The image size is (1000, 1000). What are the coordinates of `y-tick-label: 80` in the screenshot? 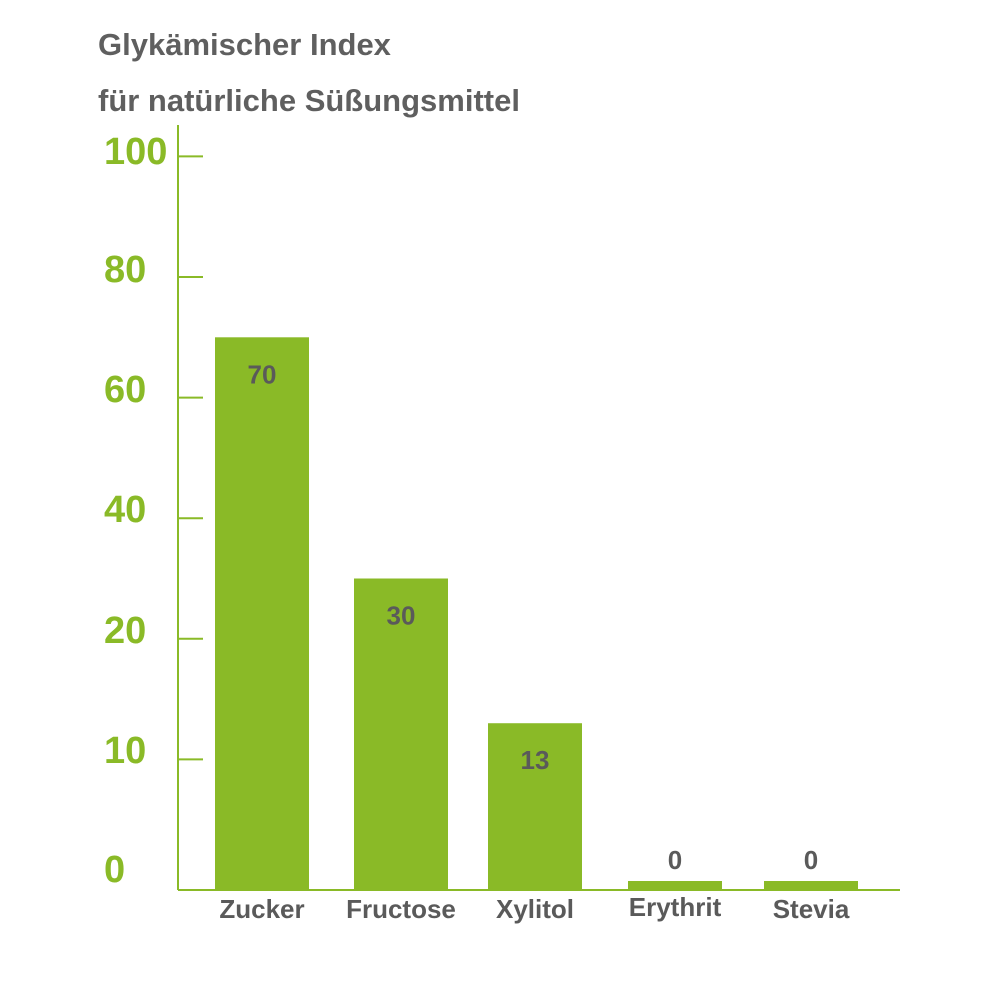 It's located at (125, 270).